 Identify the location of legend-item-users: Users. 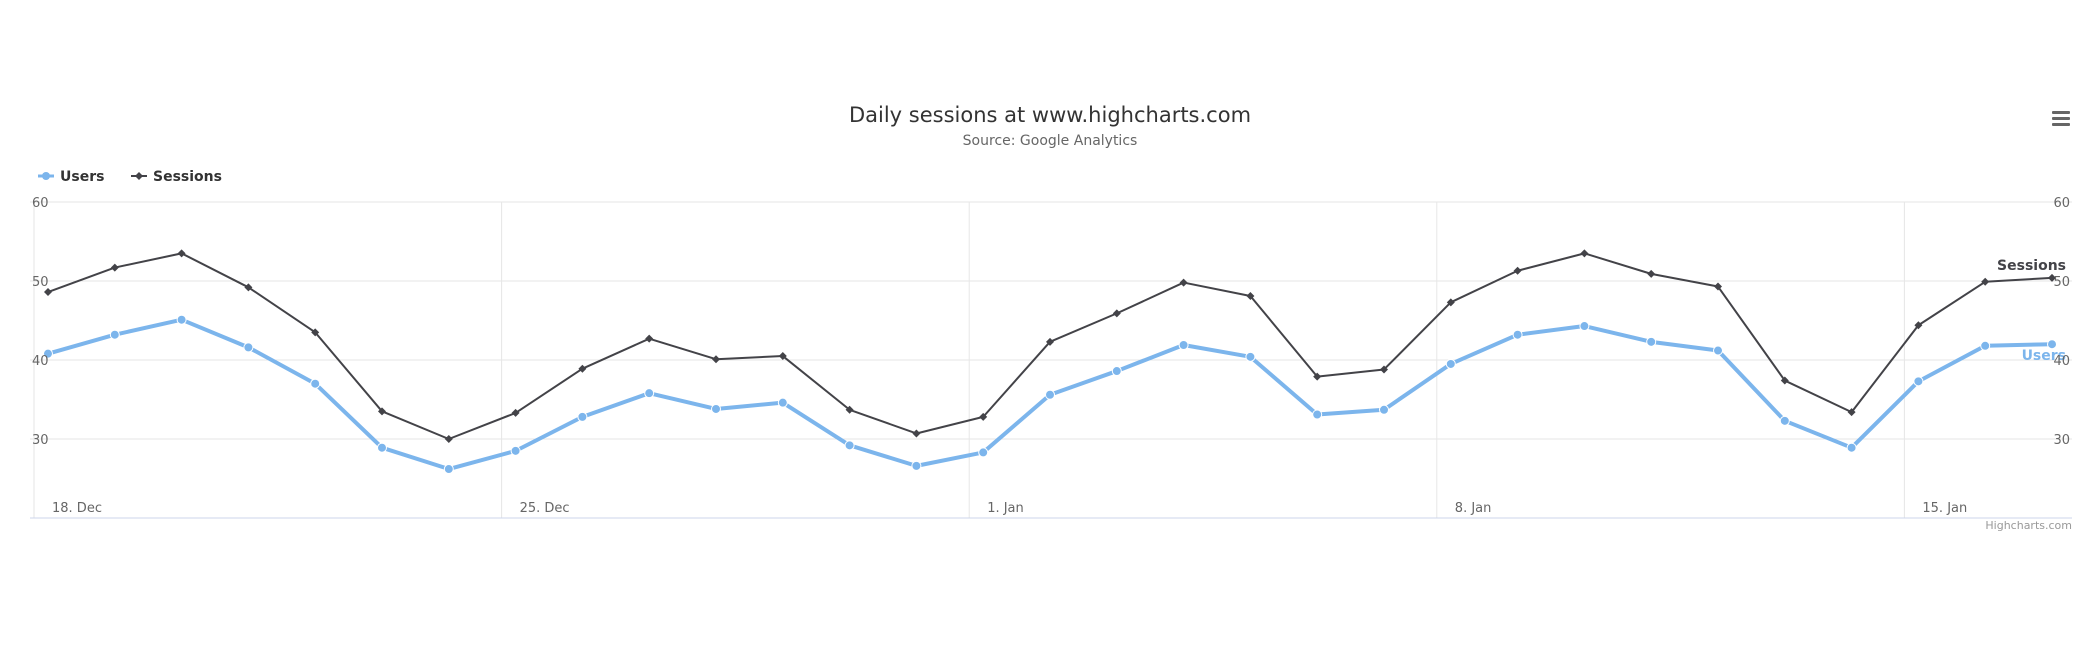
(71, 177).